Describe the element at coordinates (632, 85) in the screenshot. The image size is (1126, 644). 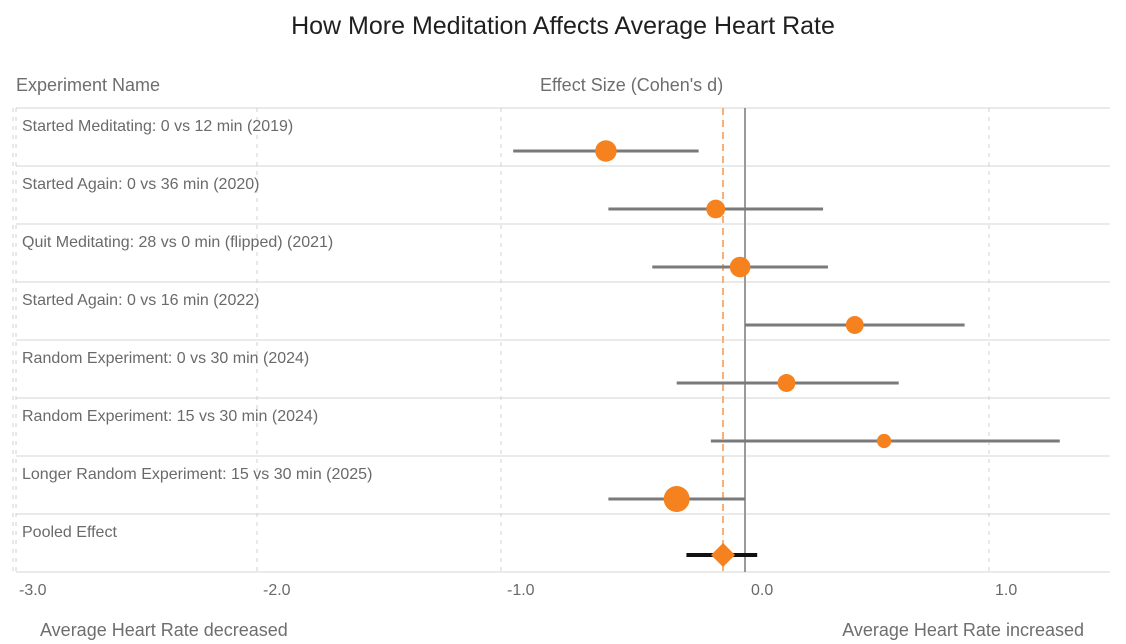
I see `effect-size-column-header: Effect Size (Cohen's d)` at that location.